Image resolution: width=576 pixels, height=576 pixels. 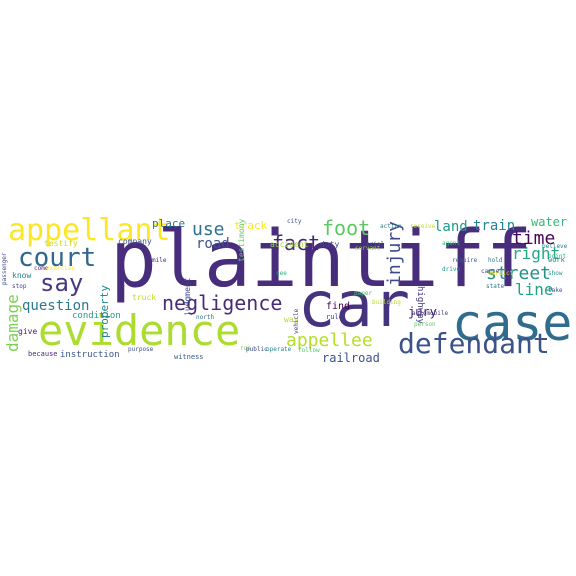 What do you see at coordinates (451, 243) in the screenshot?
I see `word-agent: agent` at bounding box center [451, 243].